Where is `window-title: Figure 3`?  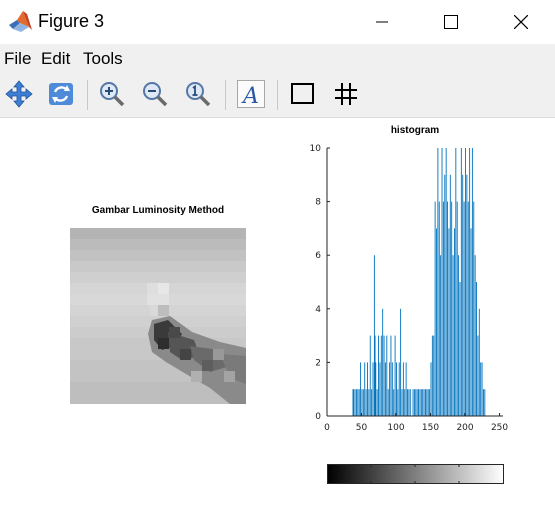 window-title: Figure 3 is located at coordinates (71, 21).